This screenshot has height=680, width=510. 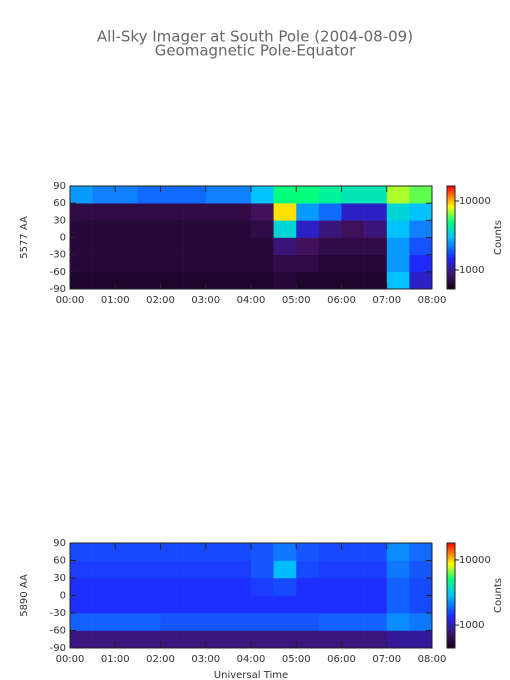 What do you see at coordinates (475, 201) in the screenshot?
I see `colorbar-tick-label: 10000` at bounding box center [475, 201].